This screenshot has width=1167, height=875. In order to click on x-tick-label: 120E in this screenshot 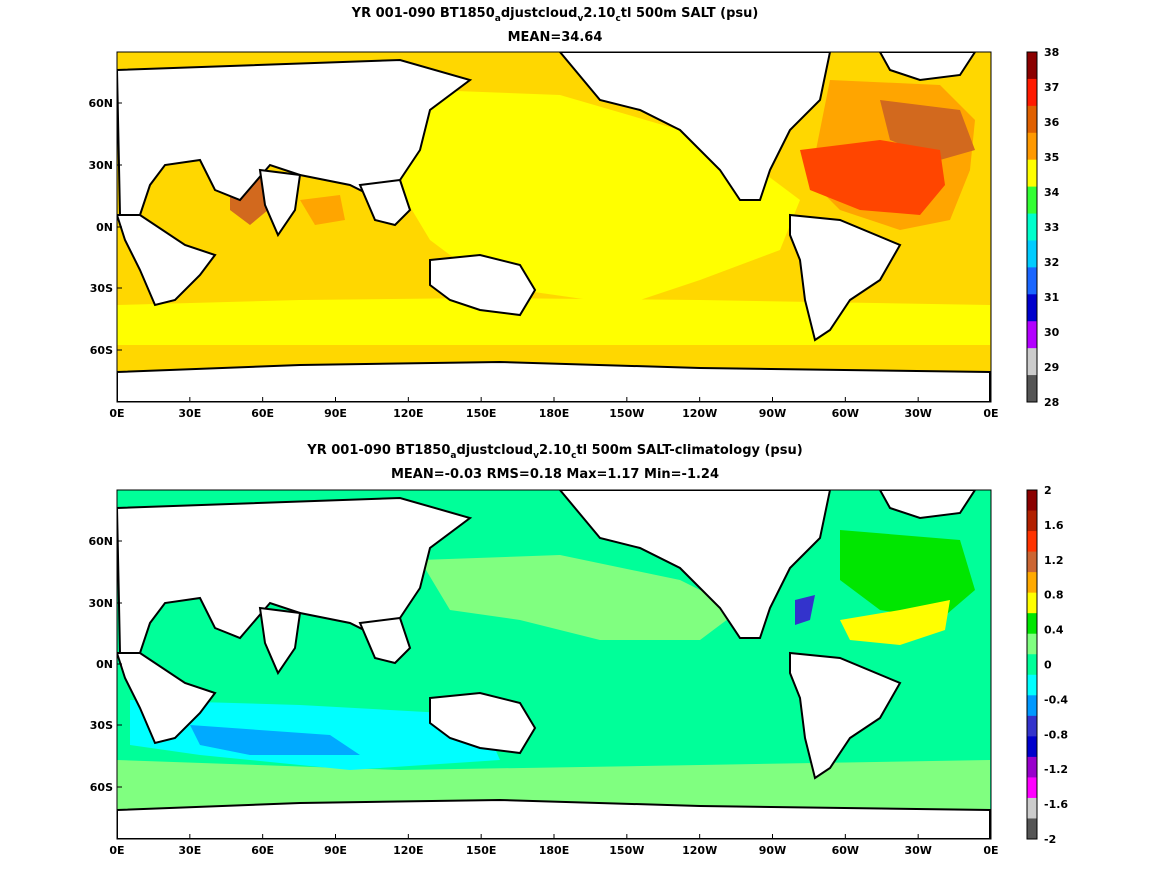, I will do `click(408, 413)`.